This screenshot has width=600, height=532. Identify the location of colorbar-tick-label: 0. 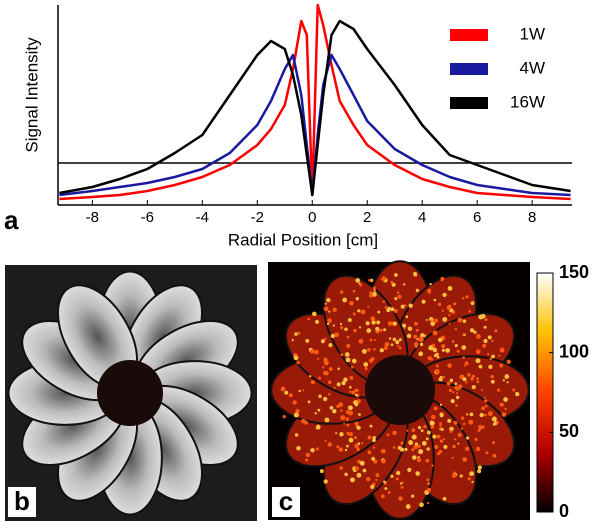
(564, 511).